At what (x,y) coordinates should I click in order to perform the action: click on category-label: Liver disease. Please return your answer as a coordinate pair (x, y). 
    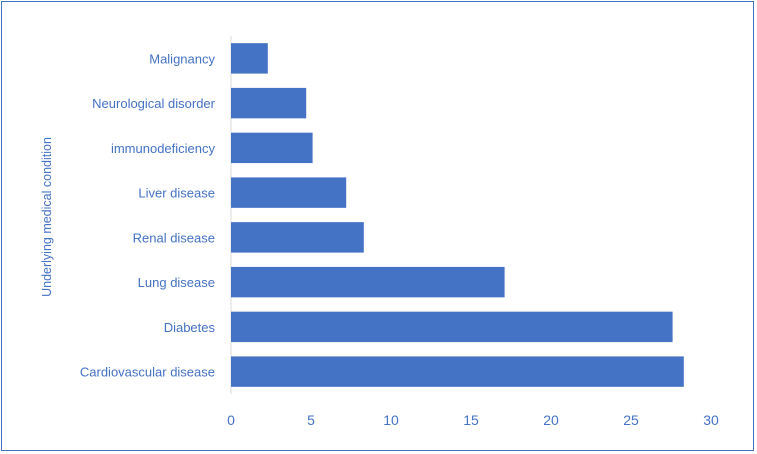
    Looking at the image, I should click on (176, 193).